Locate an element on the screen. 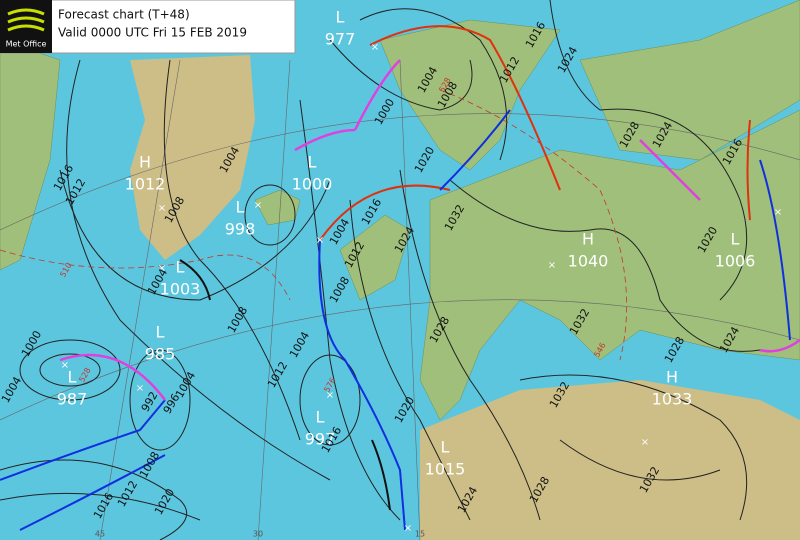 This screenshot has width=800, height=540. russia is located at coordinates (689, 80).